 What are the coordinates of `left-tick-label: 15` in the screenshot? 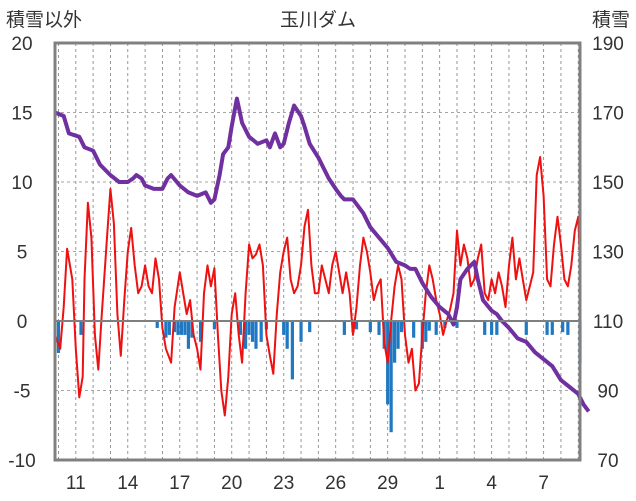 It's located at (21, 114).